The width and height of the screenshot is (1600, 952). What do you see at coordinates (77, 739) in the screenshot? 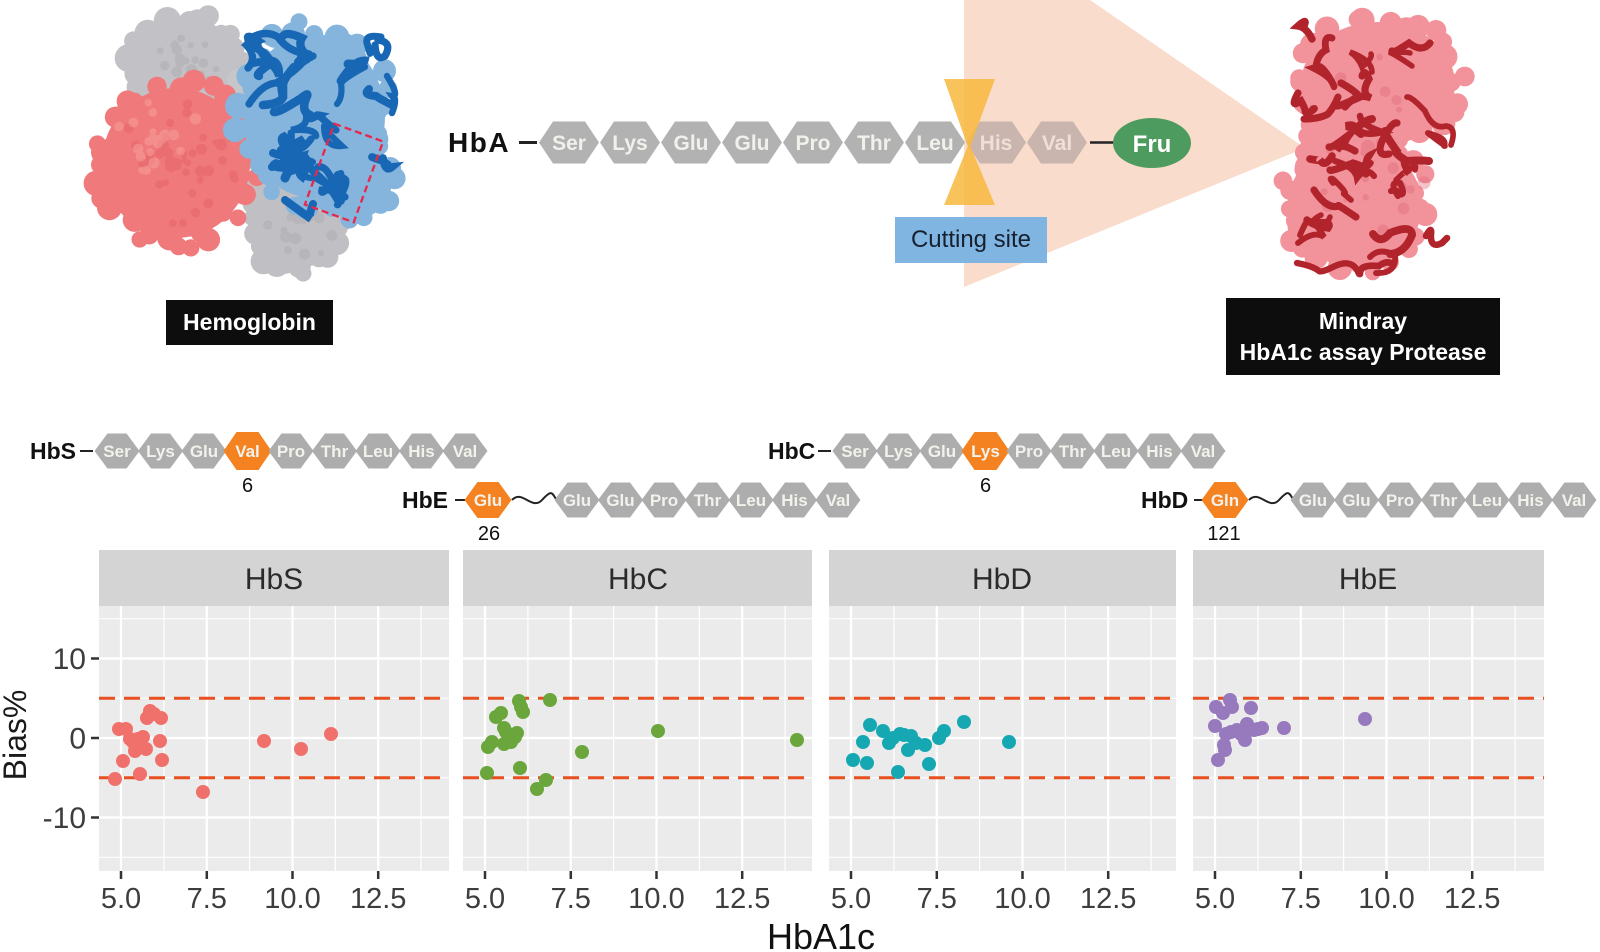
I see `svg-text: 0` at bounding box center [77, 739].